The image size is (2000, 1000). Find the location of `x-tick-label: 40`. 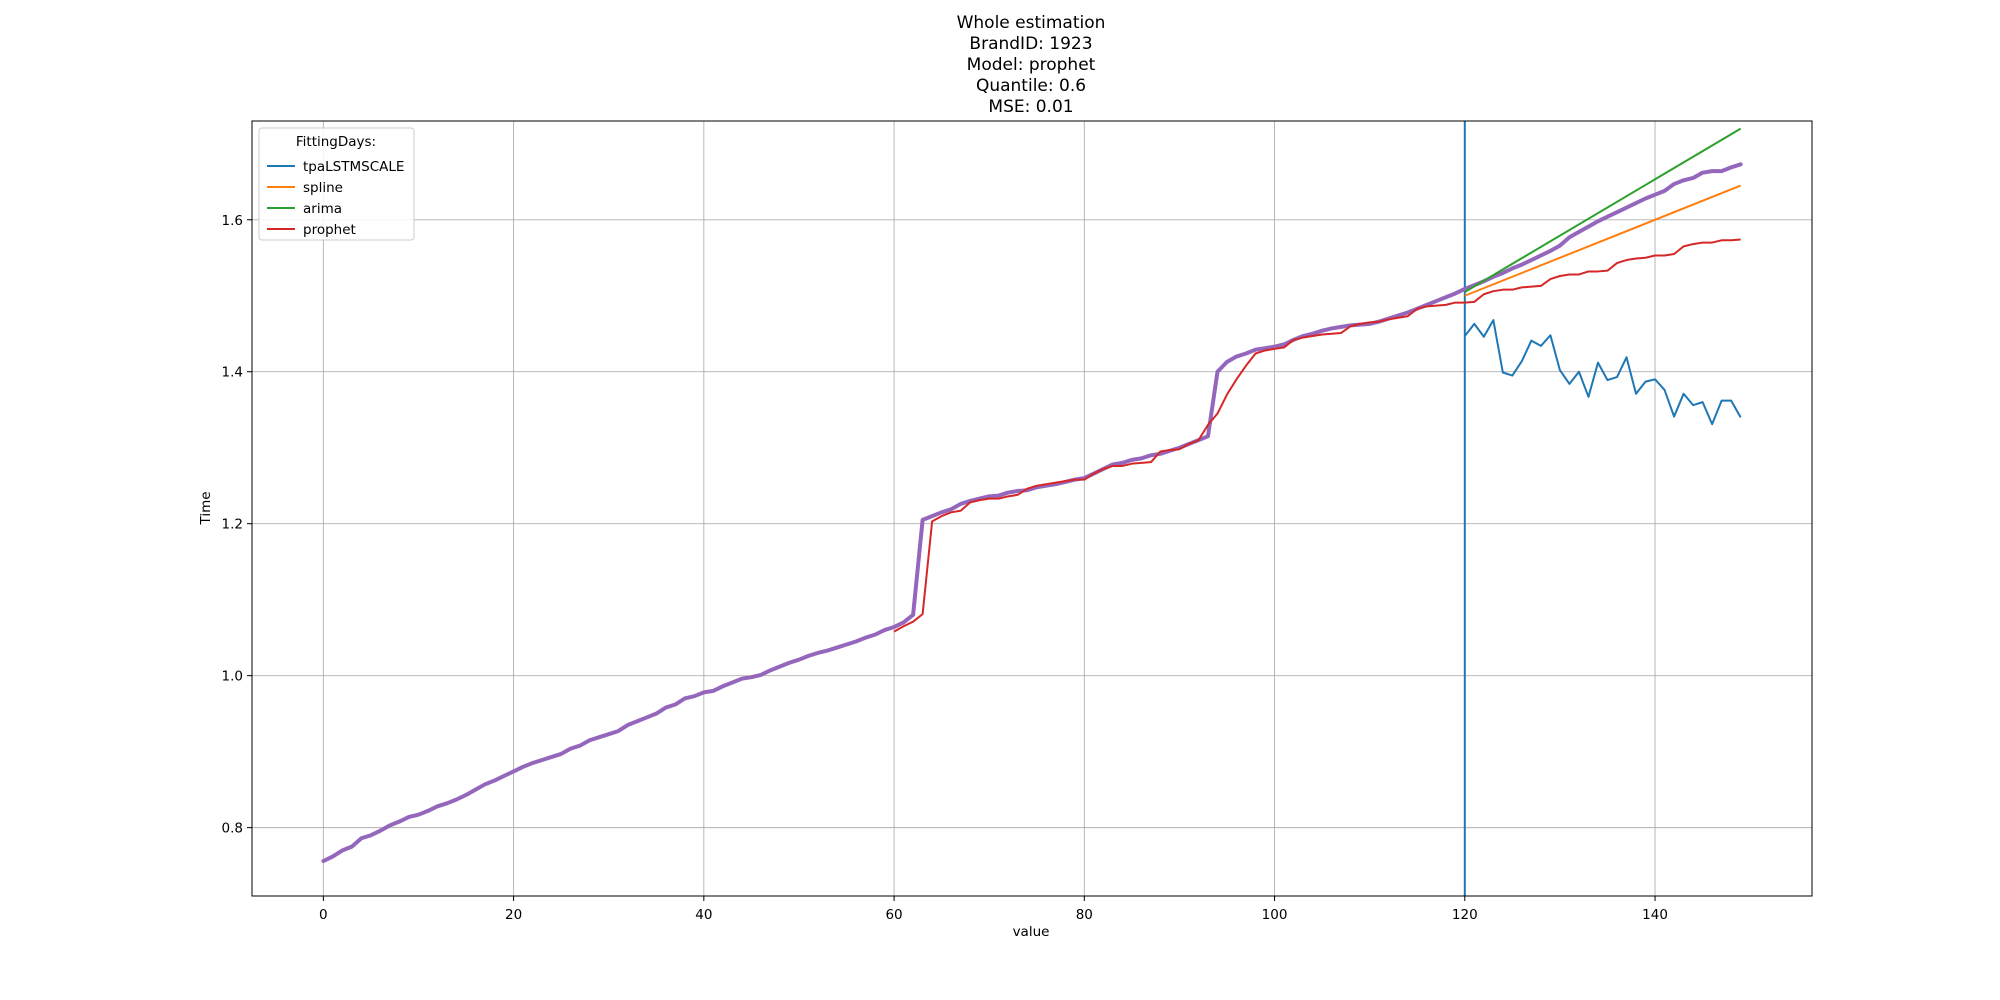

x-tick-label: 40 is located at coordinates (703, 915).